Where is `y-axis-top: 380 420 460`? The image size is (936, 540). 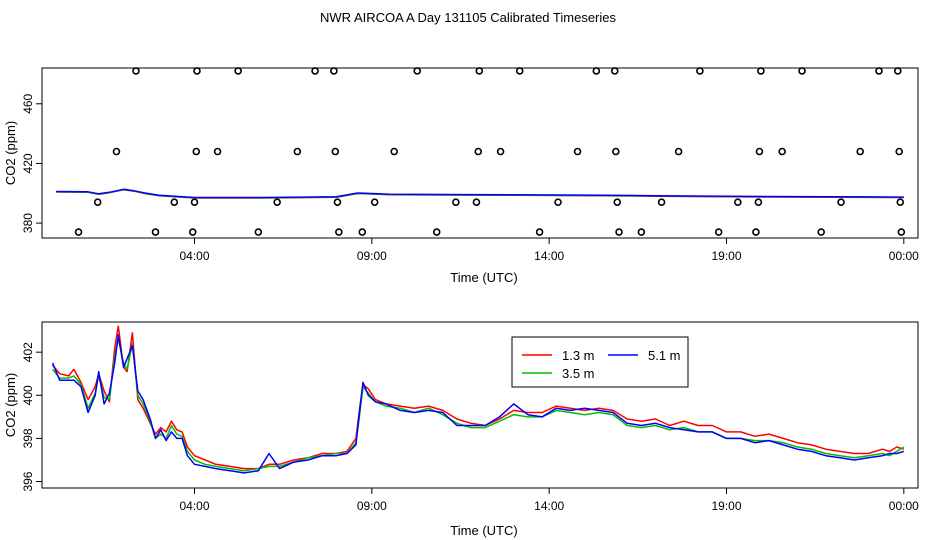
y-axis-top: 380 420 460 is located at coordinates (31, 163).